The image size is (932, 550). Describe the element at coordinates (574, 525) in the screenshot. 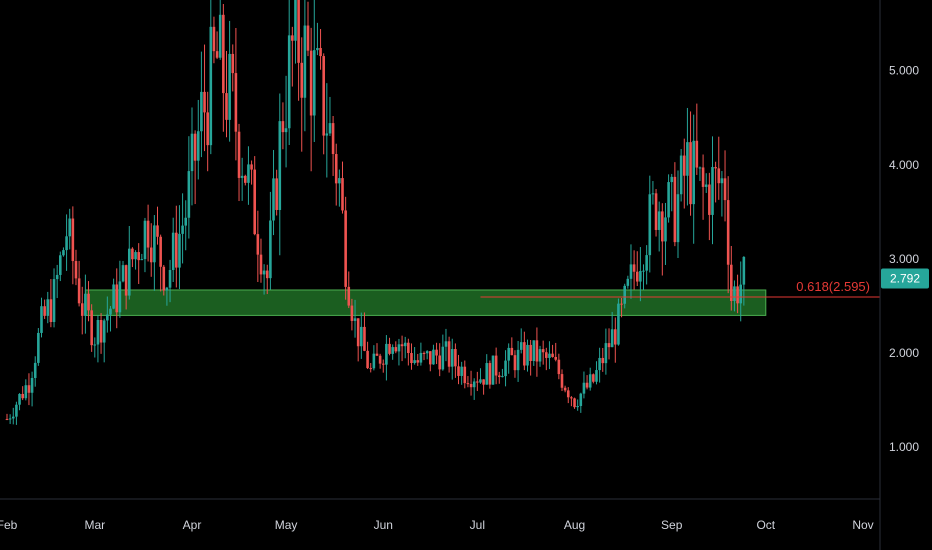

I see `time-tick-label: Aug` at that location.